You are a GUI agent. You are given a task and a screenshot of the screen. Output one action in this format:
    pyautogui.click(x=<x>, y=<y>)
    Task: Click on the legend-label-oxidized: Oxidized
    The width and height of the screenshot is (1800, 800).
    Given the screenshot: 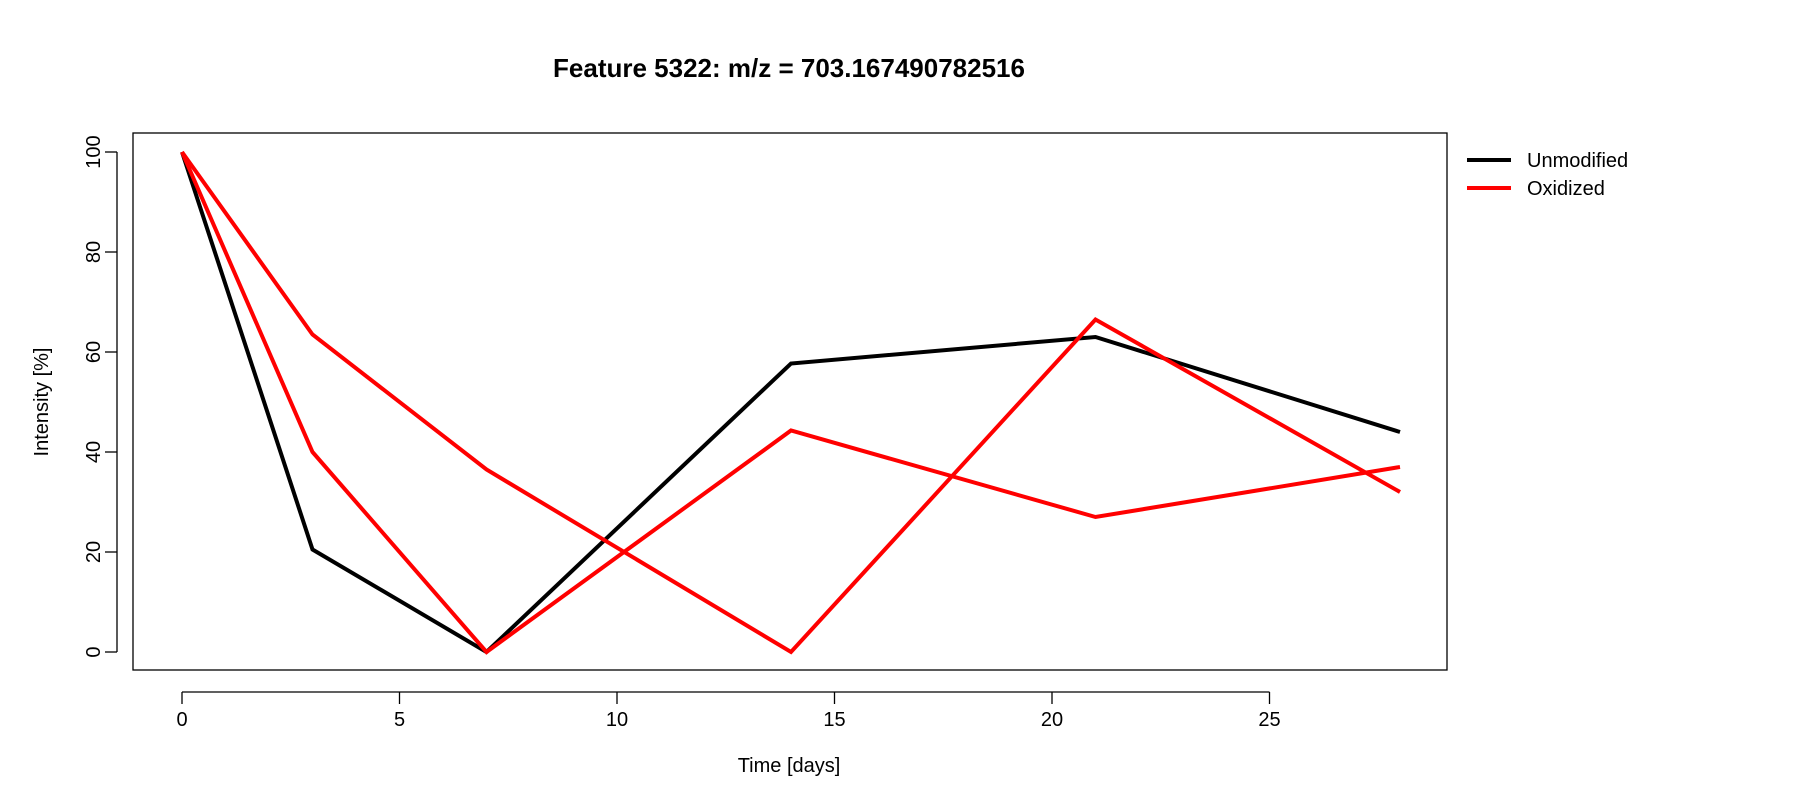 What is the action you would take?
    pyautogui.click(x=1566, y=189)
    